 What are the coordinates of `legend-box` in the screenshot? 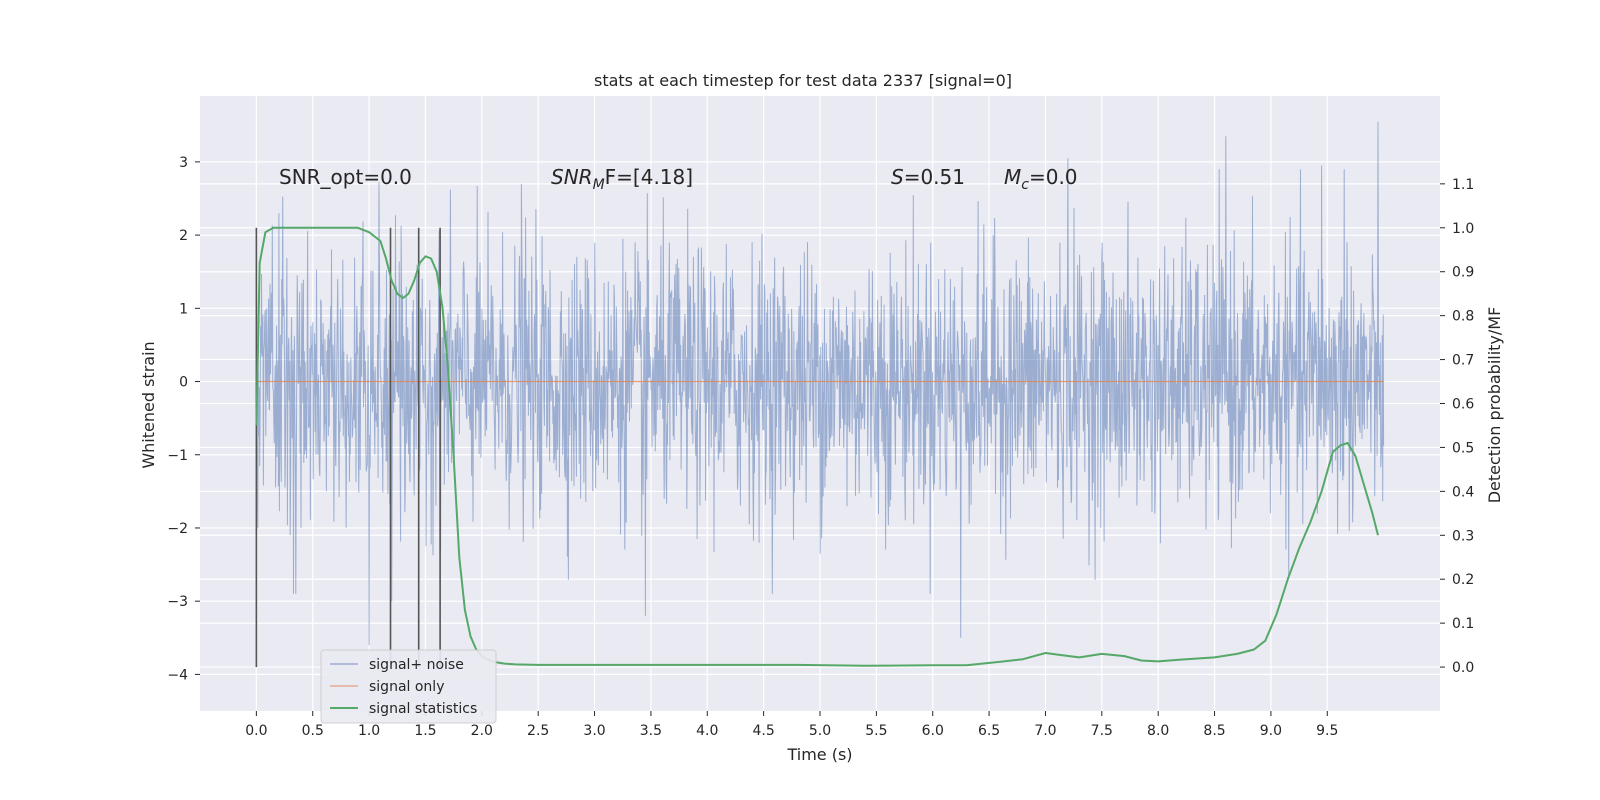 It's located at (408, 686).